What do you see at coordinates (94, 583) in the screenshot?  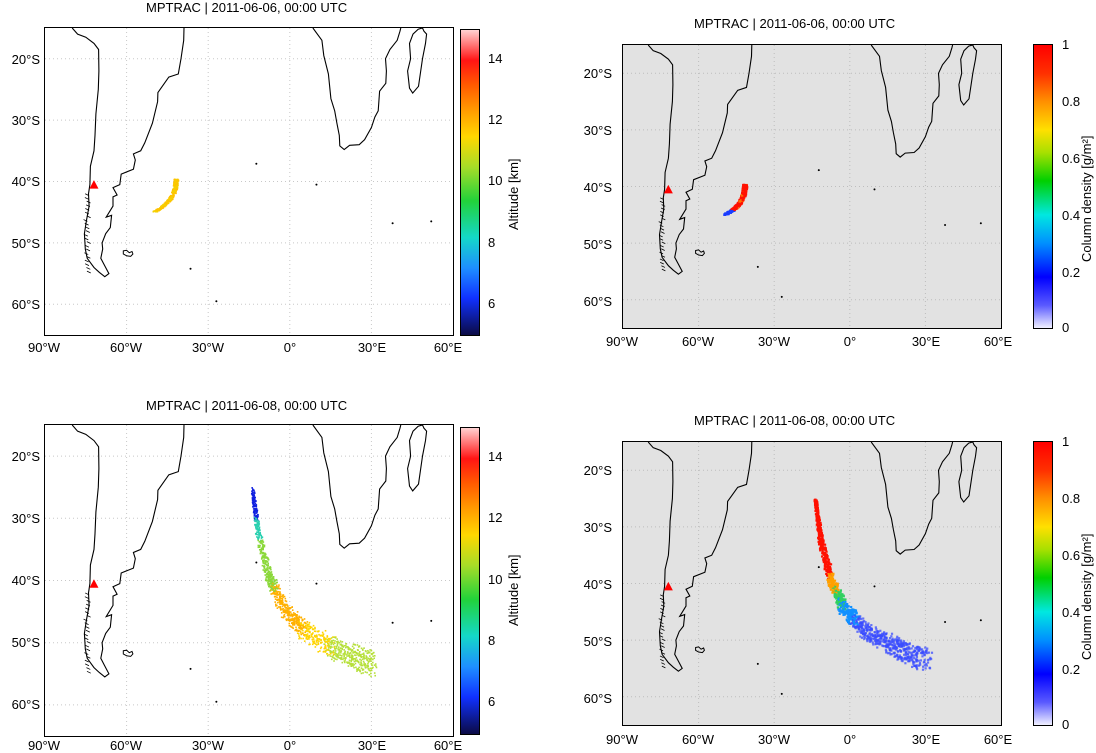 I see `volcano-marker-triangle` at bounding box center [94, 583].